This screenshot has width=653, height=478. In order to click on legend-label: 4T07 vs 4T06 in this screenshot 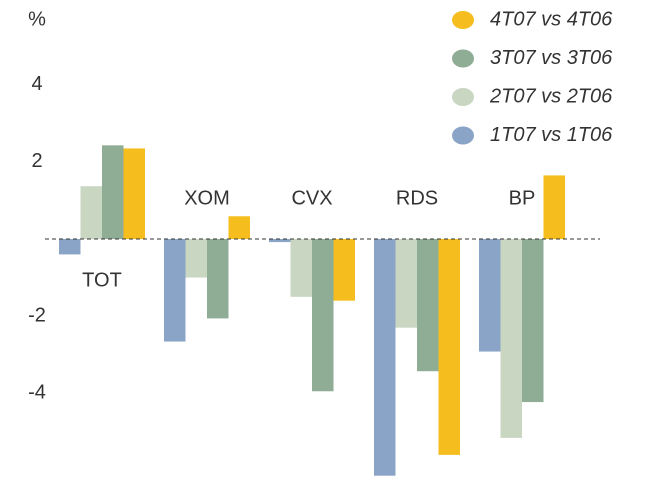, I will do `click(551, 19)`.